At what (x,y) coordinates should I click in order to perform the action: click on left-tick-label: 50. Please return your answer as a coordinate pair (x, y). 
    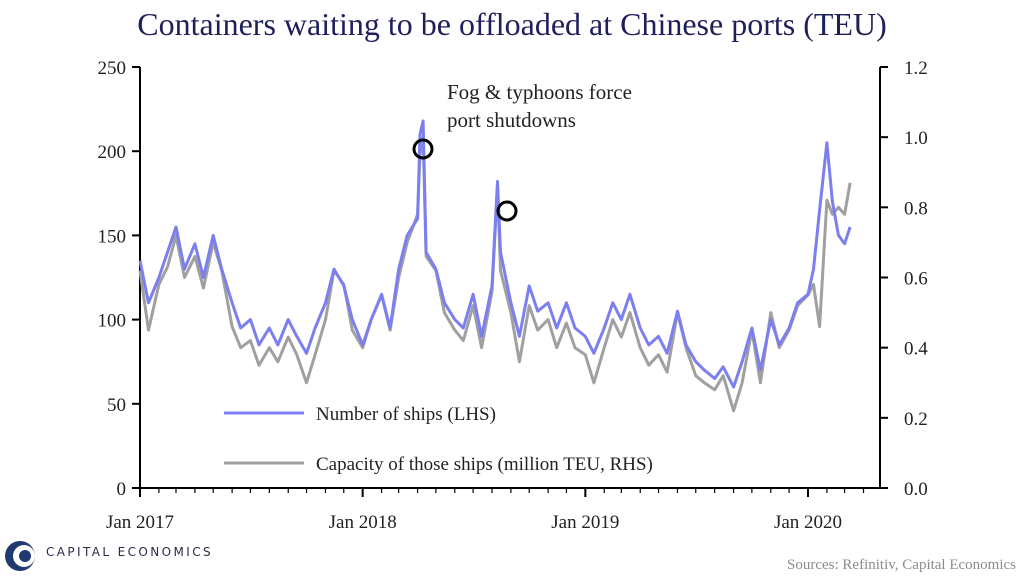
    Looking at the image, I should click on (116, 405).